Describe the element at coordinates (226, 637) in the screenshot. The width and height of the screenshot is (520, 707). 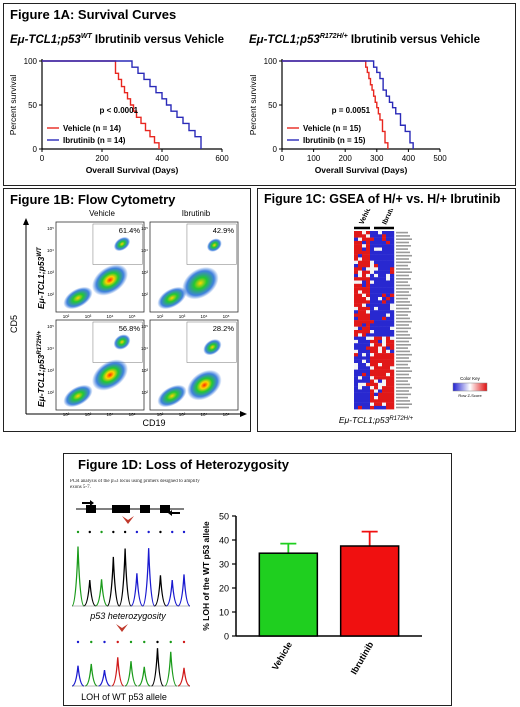
I see `bar-y-tick-label: 0` at that location.